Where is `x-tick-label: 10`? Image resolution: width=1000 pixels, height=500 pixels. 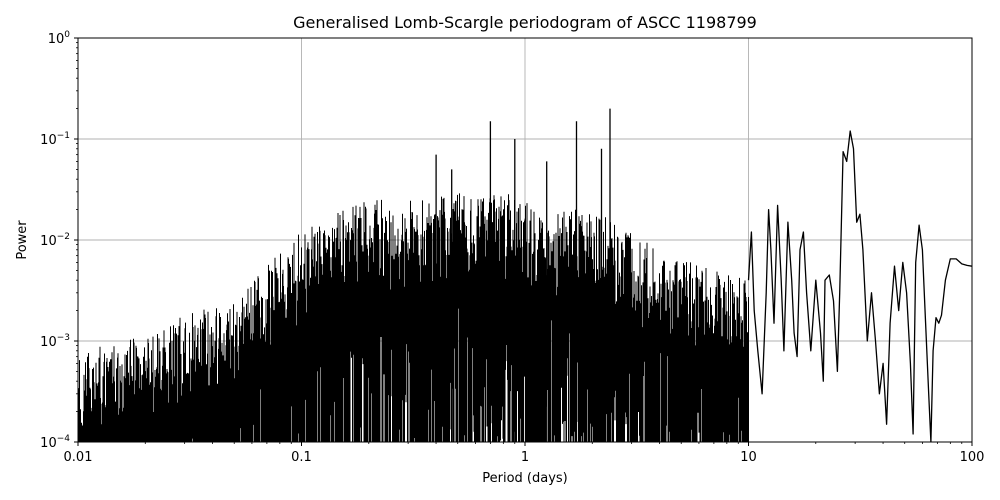
x-tick-label: 10 is located at coordinates (748, 457).